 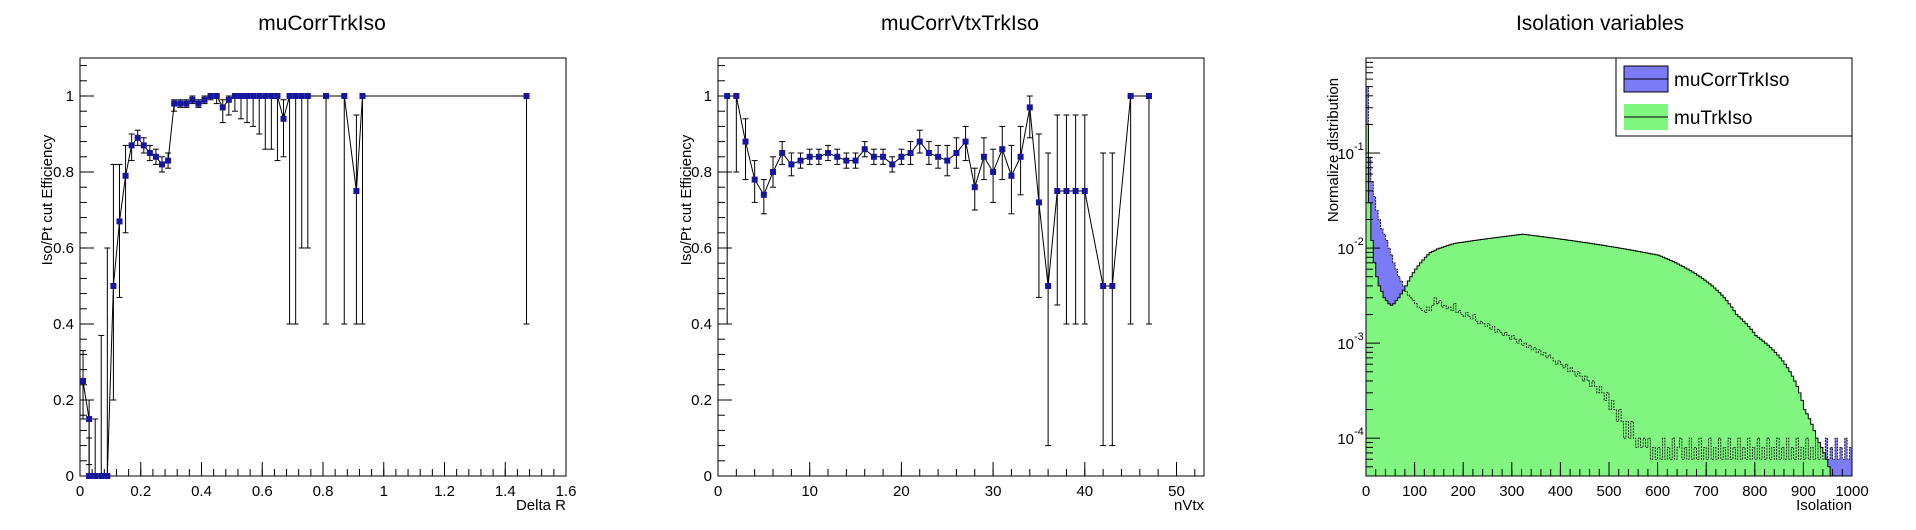 I want to click on panel-2-xlabel: nVtx, so click(x=1189, y=505).